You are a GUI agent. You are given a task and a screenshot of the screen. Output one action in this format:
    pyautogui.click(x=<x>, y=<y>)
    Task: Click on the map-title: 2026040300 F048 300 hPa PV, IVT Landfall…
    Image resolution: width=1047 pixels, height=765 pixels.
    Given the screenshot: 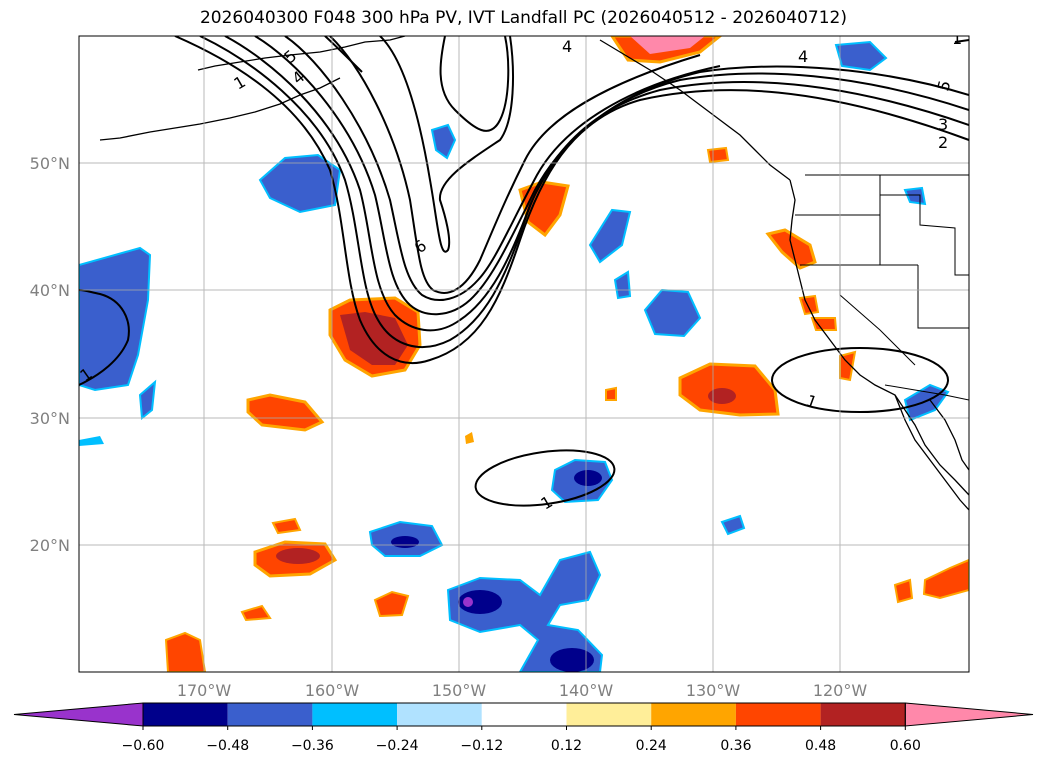 What is the action you would take?
    pyautogui.click(x=523, y=18)
    